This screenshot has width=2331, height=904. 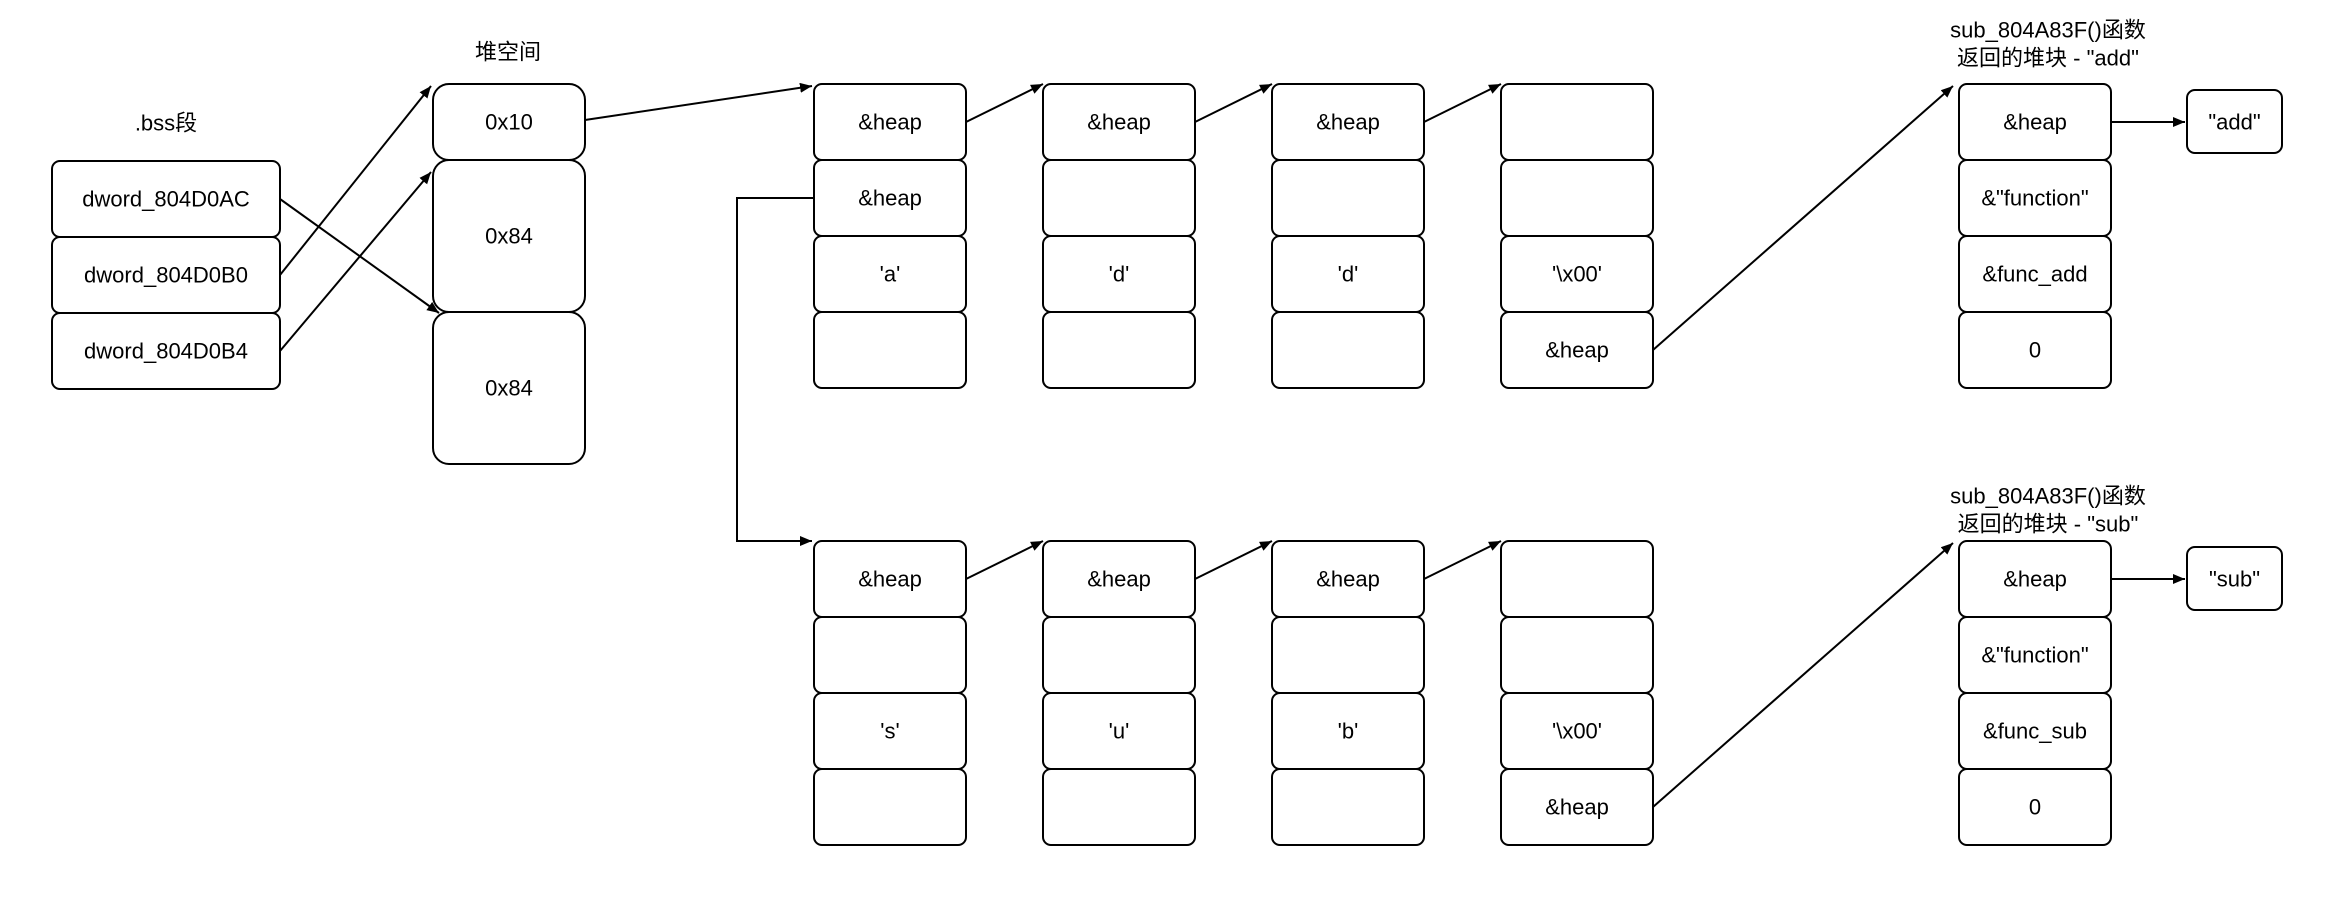 I want to click on node-cell-label: 'a', so click(x=890, y=274).